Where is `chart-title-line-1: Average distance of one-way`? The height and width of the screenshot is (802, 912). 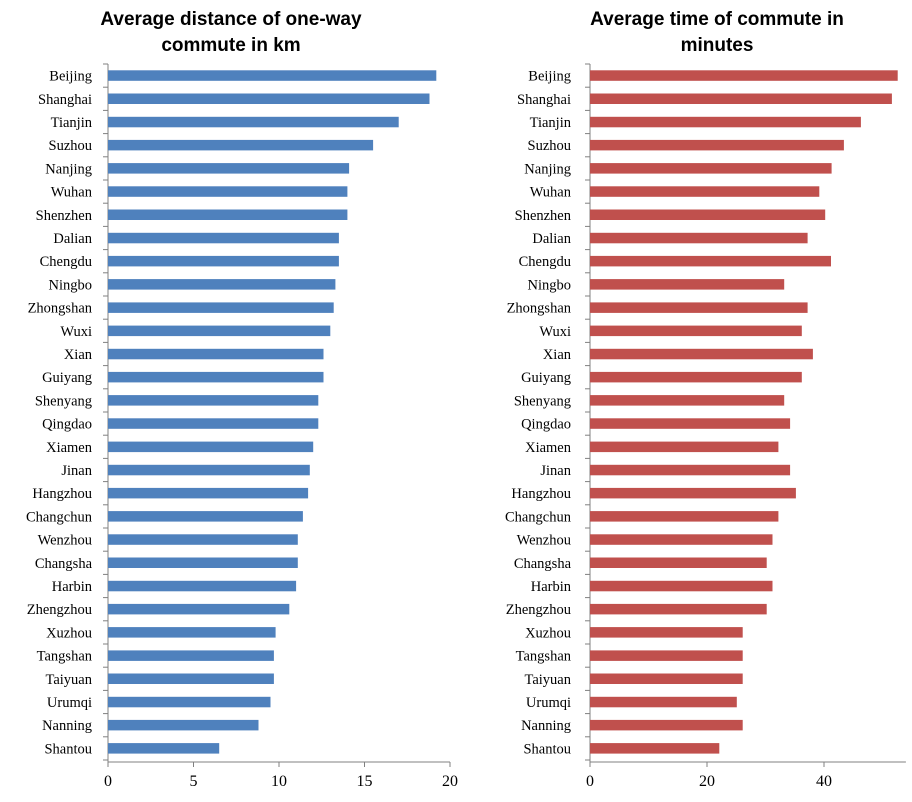
chart-title-line-1: Average distance of one-way is located at coordinates (231, 19).